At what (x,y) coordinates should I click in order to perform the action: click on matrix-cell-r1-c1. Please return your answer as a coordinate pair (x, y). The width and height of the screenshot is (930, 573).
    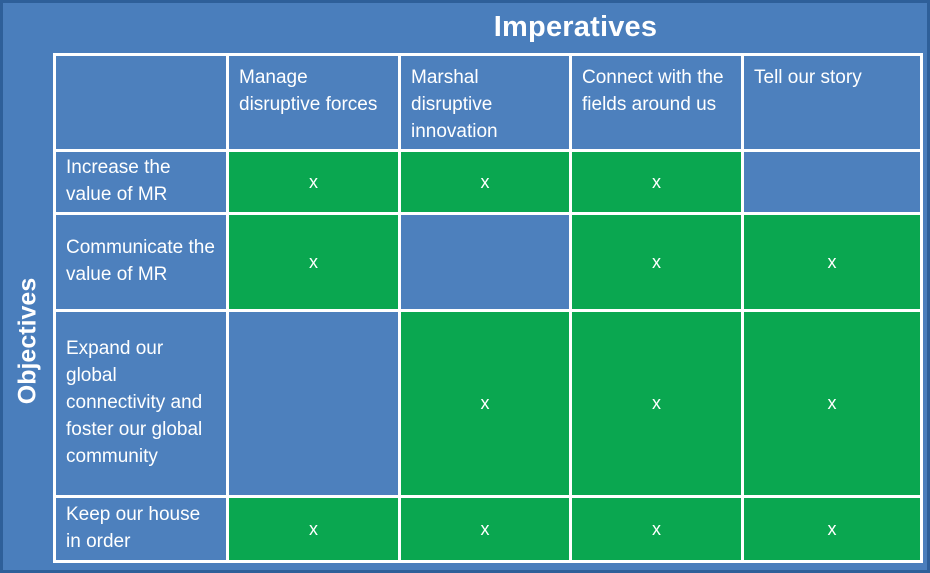
    Looking at the image, I should click on (485, 262).